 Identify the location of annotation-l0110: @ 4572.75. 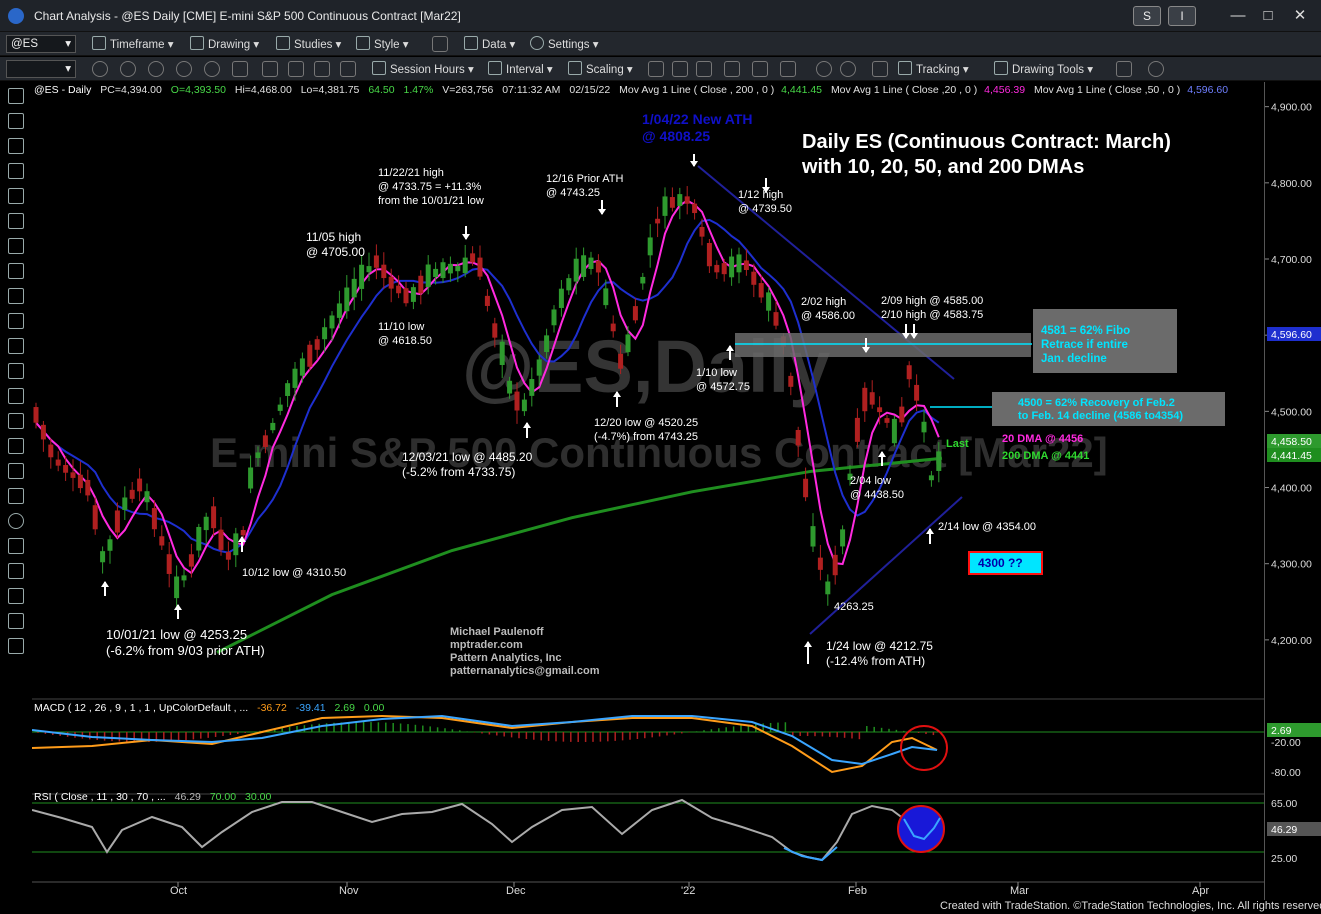
(723, 387).